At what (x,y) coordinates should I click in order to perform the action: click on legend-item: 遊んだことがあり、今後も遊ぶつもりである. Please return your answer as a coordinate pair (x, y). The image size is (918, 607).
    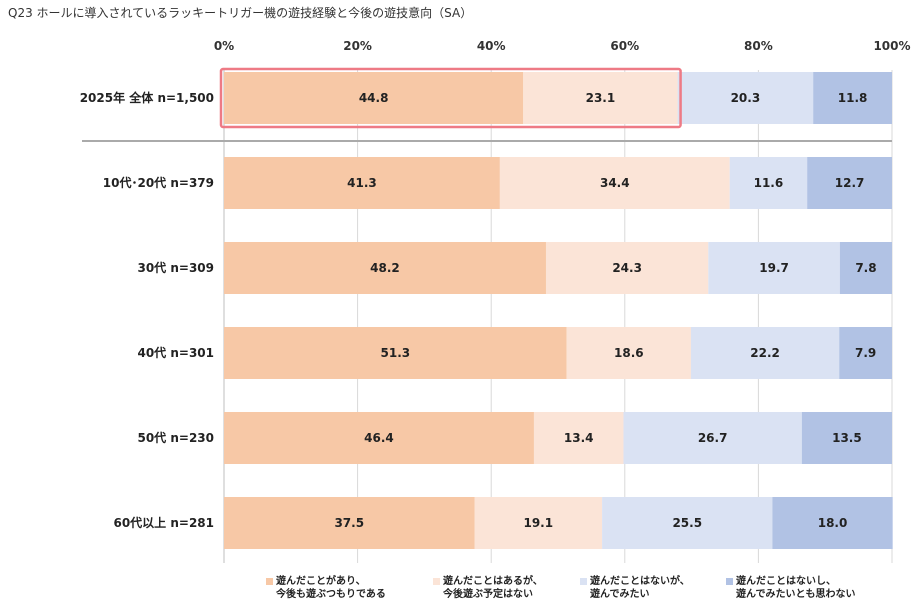
    Looking at the image, I should click on (326, 588).